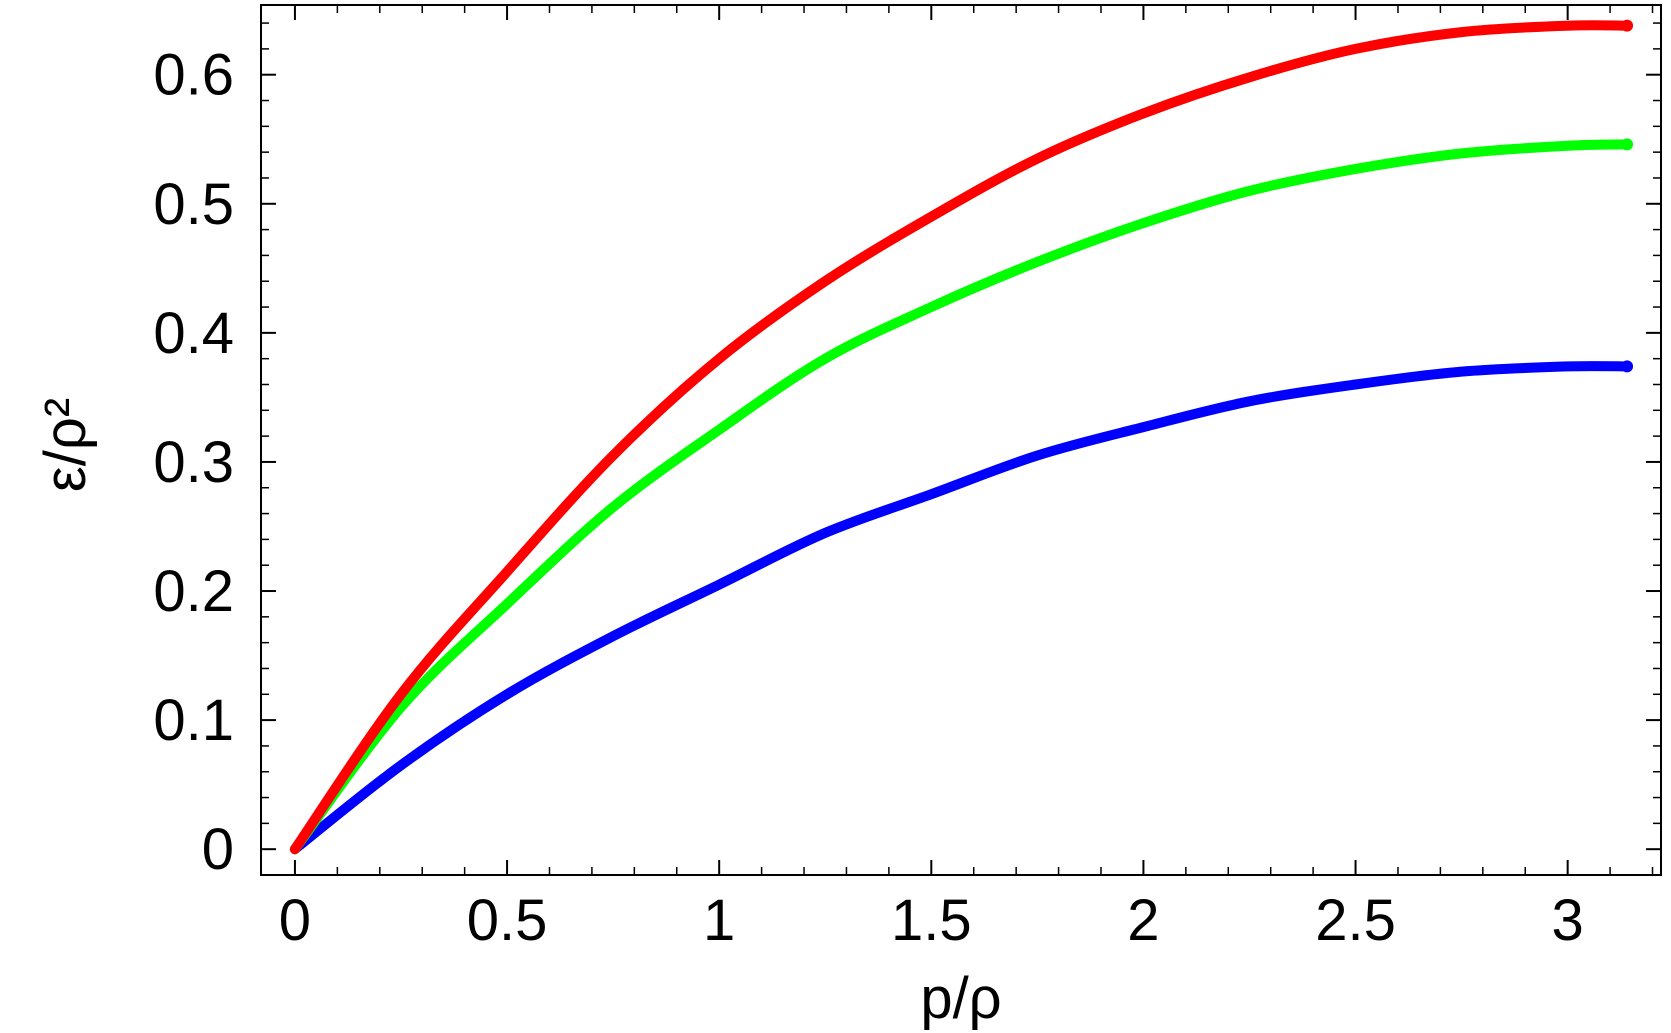 This screenshot has width=1671, height=1033. I want to click on x-tick-labels: 0 0.5 1 1.5 2 2.5 3, so click(931, 920).